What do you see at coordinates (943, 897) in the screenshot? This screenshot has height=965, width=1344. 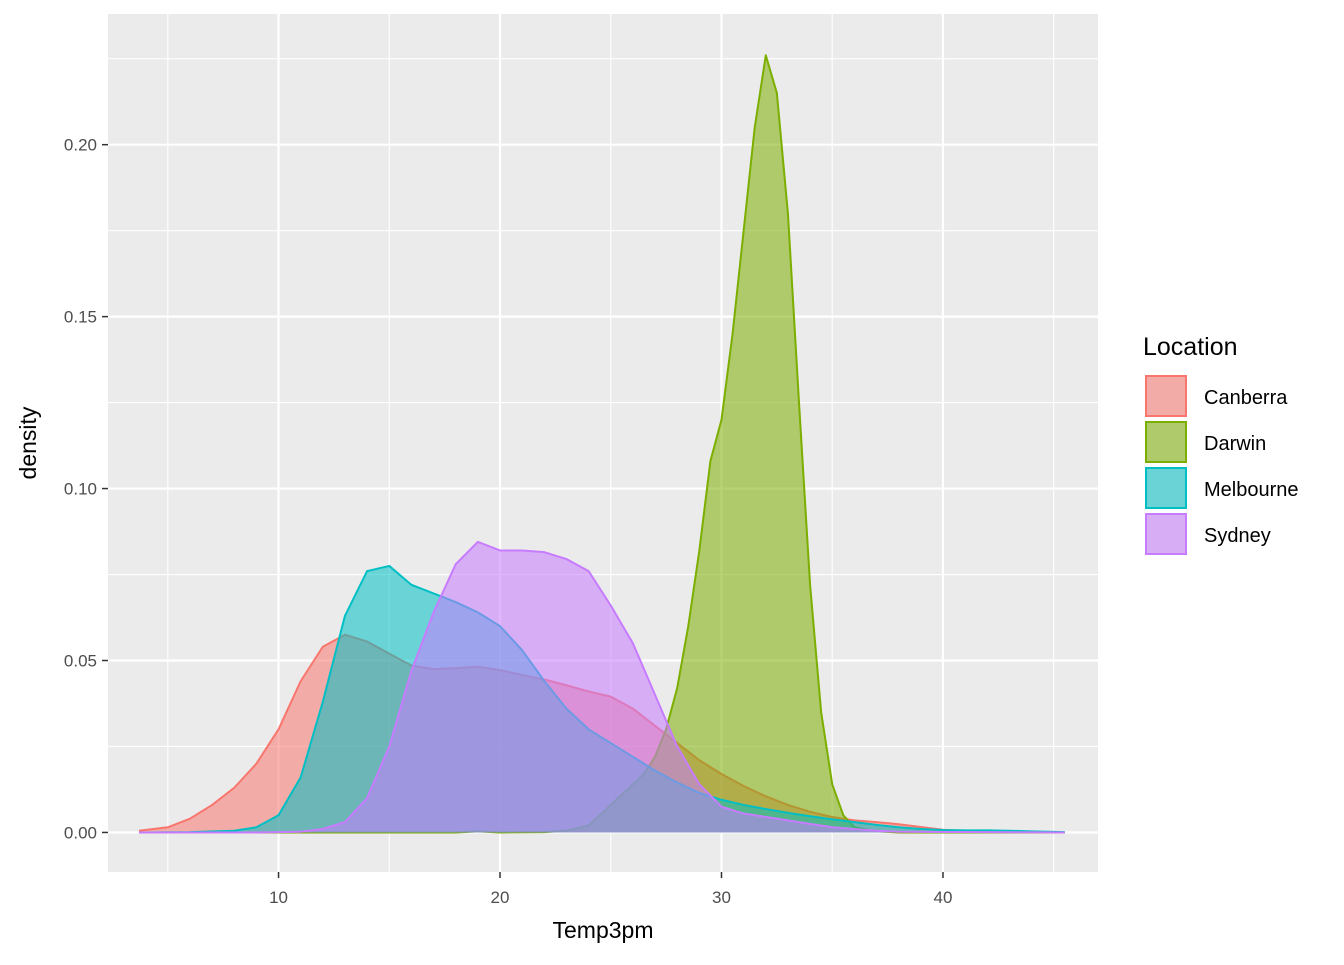 I see `x-tick-label: 40` at bounding box center [943, 897].